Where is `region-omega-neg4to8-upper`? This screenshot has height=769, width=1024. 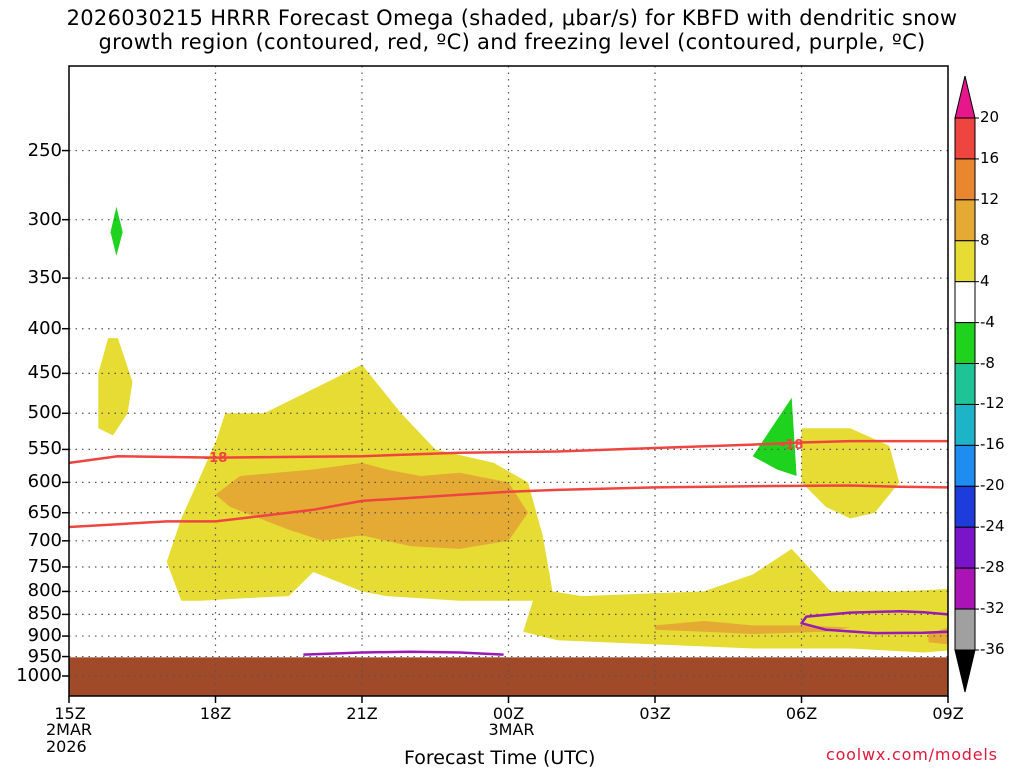 region-omega-neg4to8-upper is located at coordinates (116, 231).